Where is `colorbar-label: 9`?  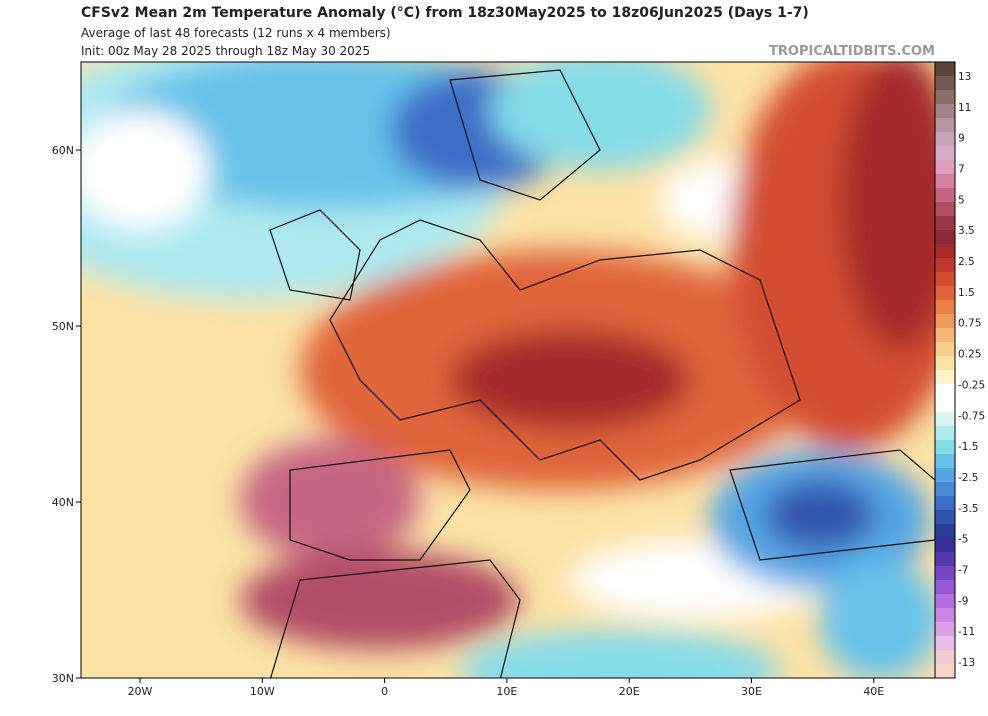 colorbar-label: 9 is located at coordinates (961, 139).